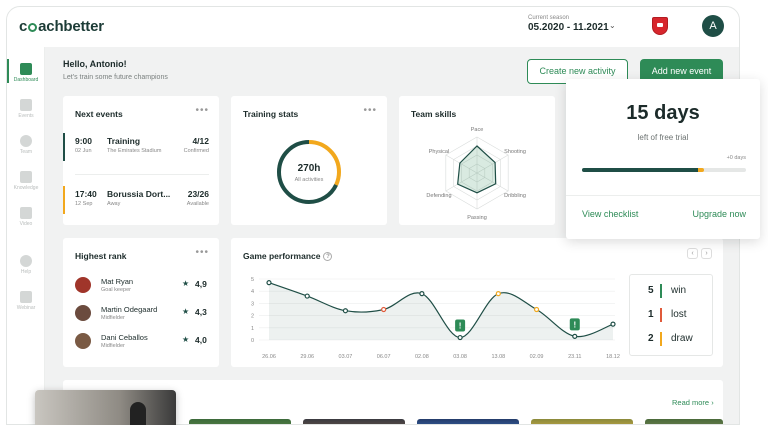  Describe the element at coordinates (26, 297) in the screenshot. I see `webinar-icon` at that location.